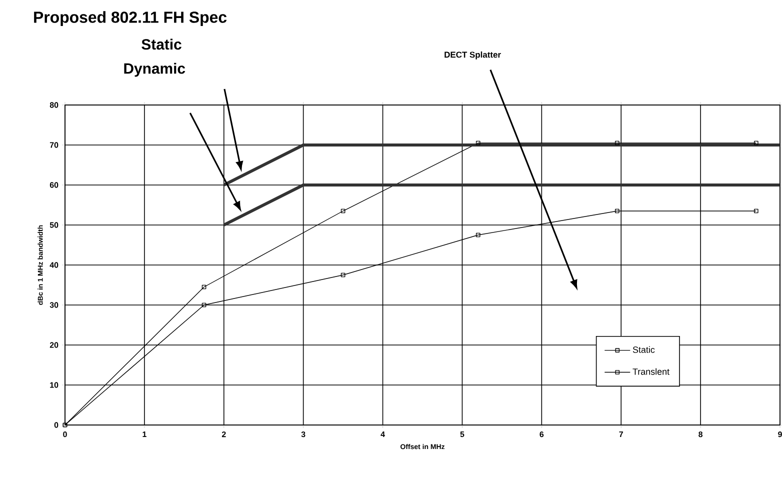 The image size is (782, 486). What do you see at coordinates (130, 18) in the screenshot?
I see `chart-title: Proposed 802.11 FH Spec` at bounding box center [130, 18].